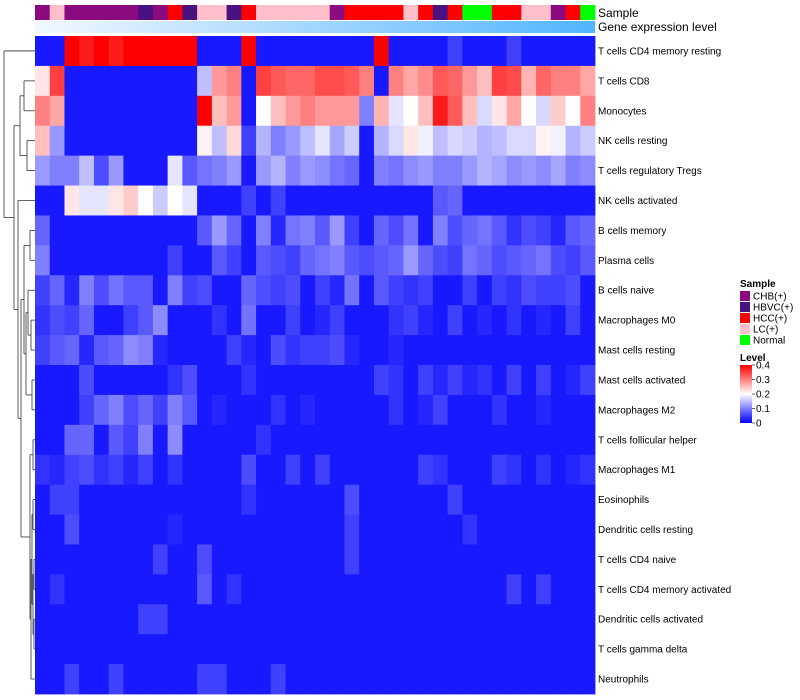 The image size is (800, 700). Describe the element at coordinates (746, 394) in the screenshot. I see `level-legend-colorbar` at that location.